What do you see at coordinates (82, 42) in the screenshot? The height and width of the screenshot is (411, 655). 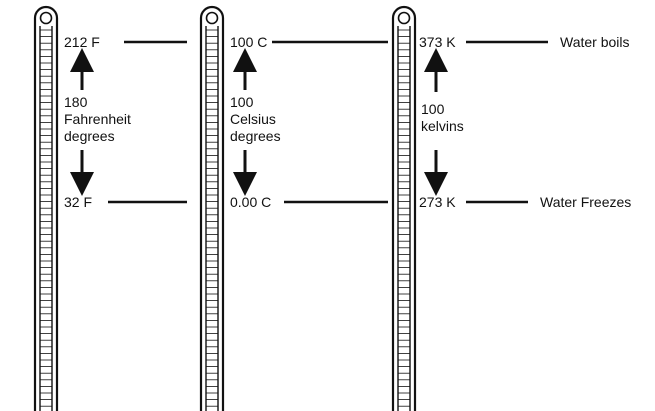 I see `fahrenheit-boil-label: 212 F` at bounding box center [82, 42].